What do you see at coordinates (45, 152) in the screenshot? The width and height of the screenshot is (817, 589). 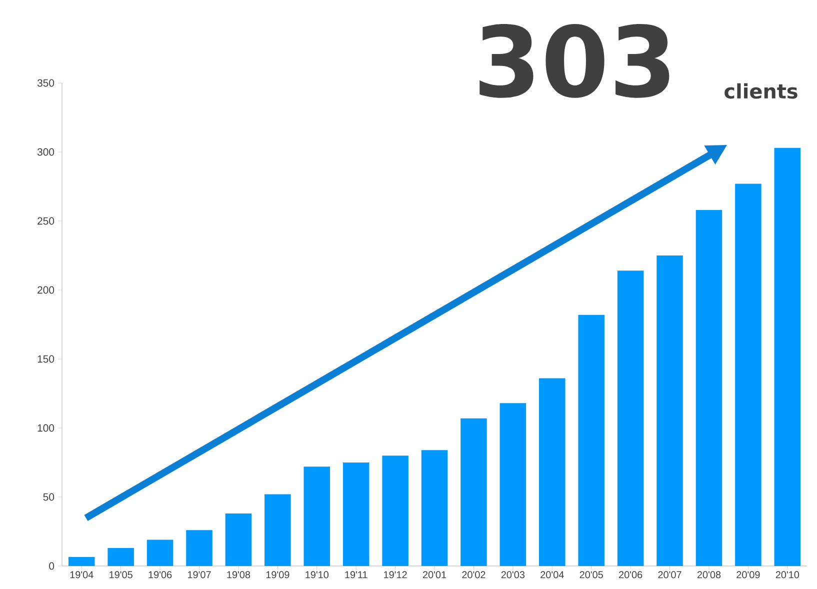 I see `y-tick-label: 300` at bounding box center [45, 152].